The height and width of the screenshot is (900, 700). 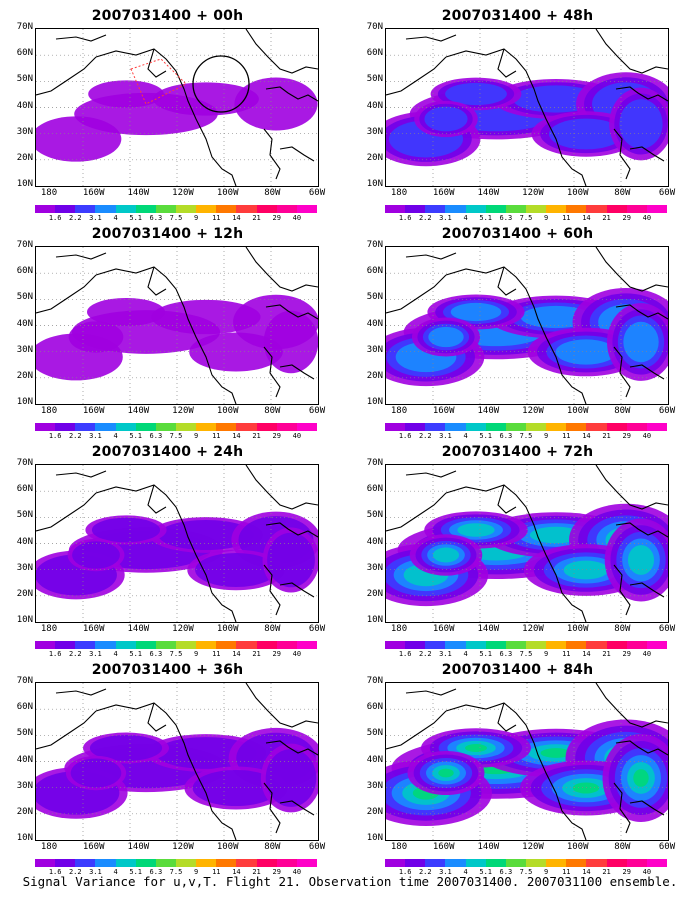 I want to click on variance-map, so click(x=527, y=761).